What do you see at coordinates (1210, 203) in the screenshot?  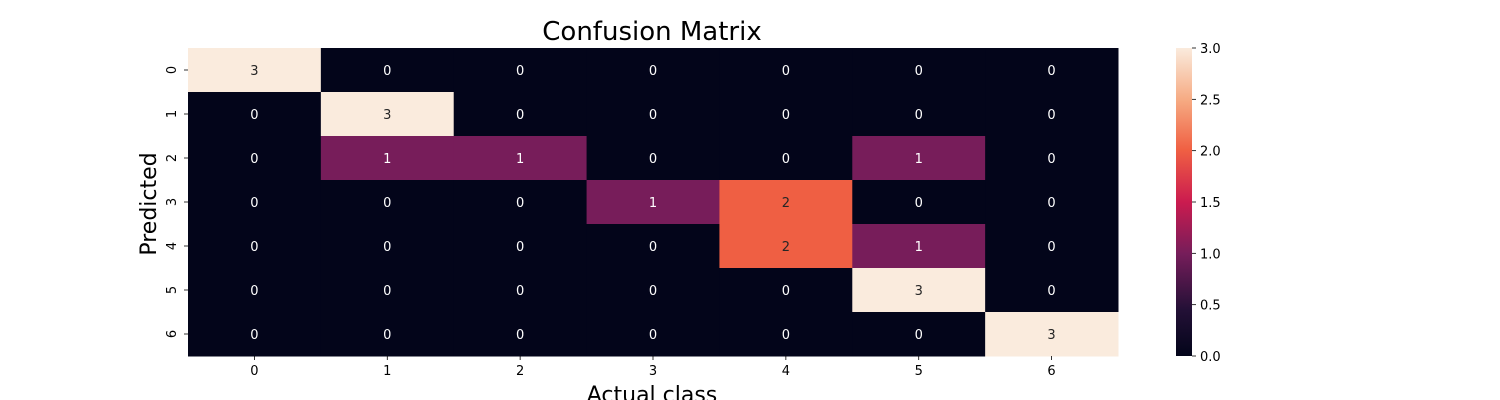 I see `colorbar-tick-label: 1.5` at bounding box center [1210, 203].